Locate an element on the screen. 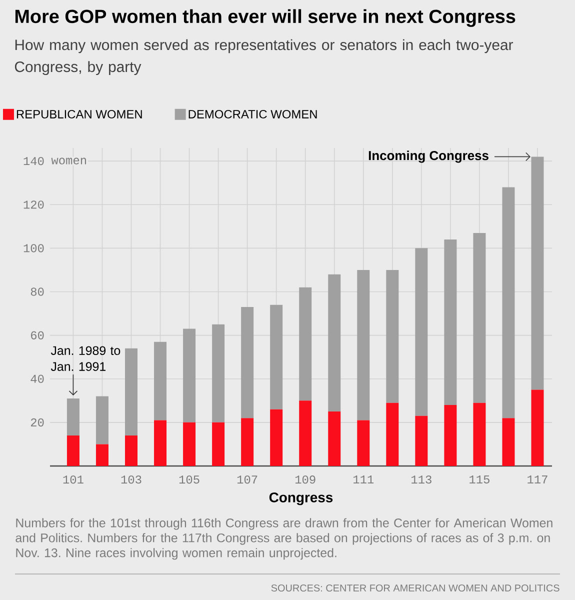 The image size is (575, 600). x-tick-label: 109 is located at coordinates (305, 480).